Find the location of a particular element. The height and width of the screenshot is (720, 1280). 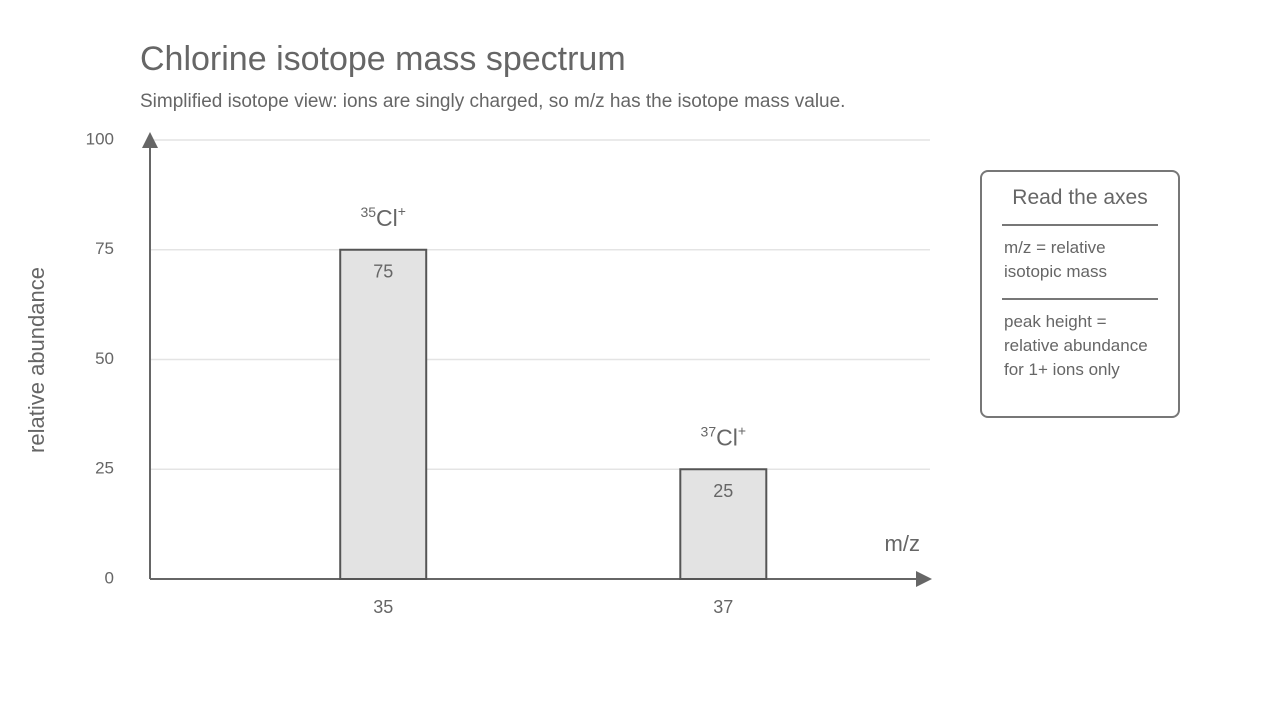

note-item: m/z = relative isotopic mass is located at coordinates (1080, 261).